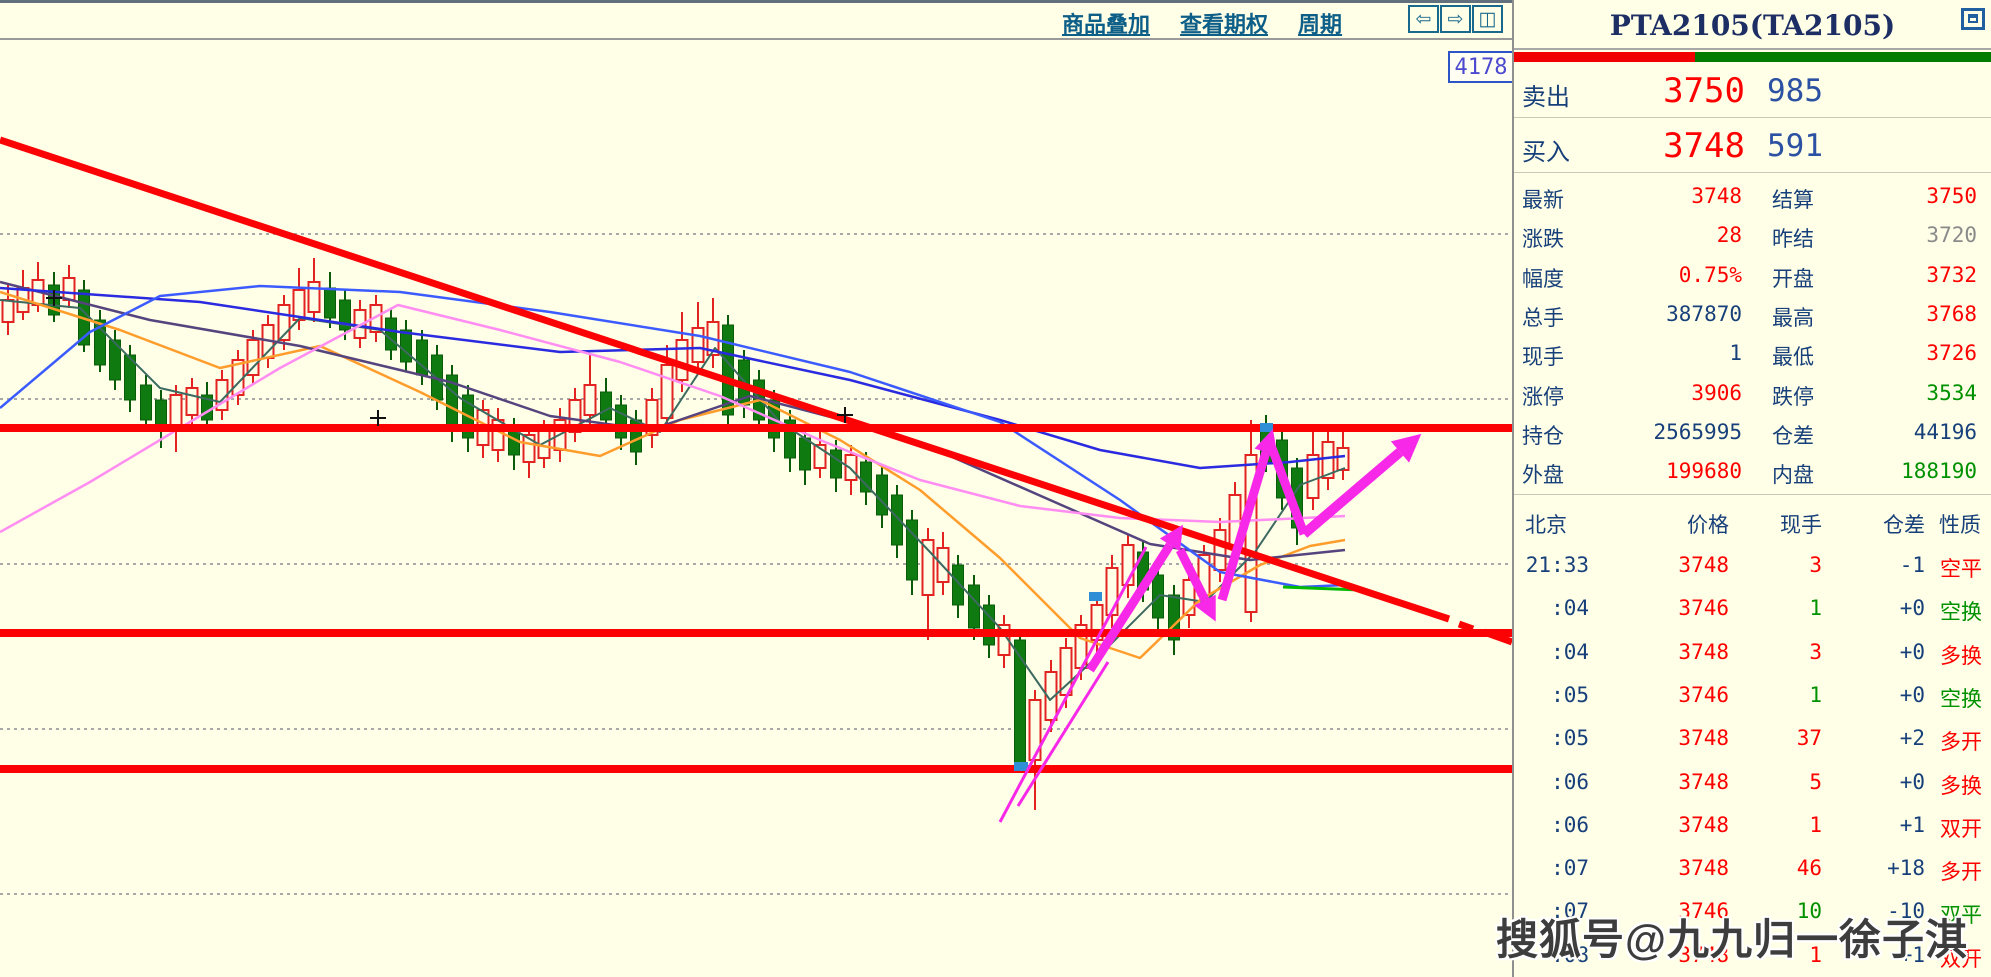  Describe the element at coordinates (1961, 569) in the screenshot. I see `tick-nature: 空平` at that location.